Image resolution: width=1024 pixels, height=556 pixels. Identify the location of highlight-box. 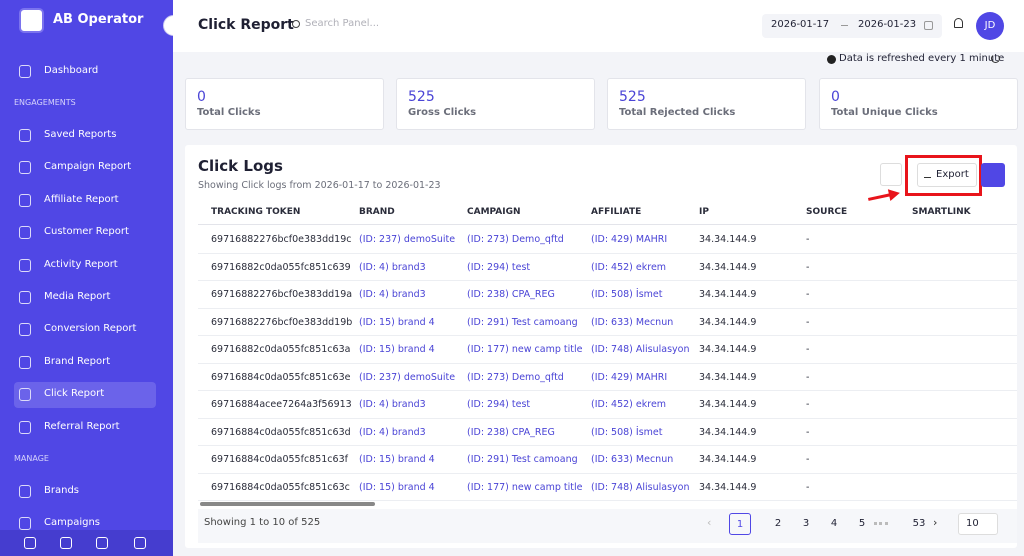
(943, 175).